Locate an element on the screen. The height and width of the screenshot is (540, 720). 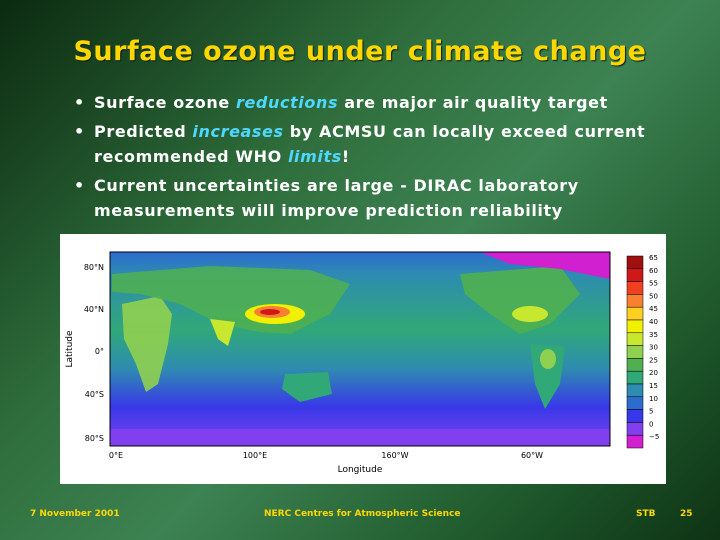
colorbar-label: 65 is located at coordinates (653, 258).